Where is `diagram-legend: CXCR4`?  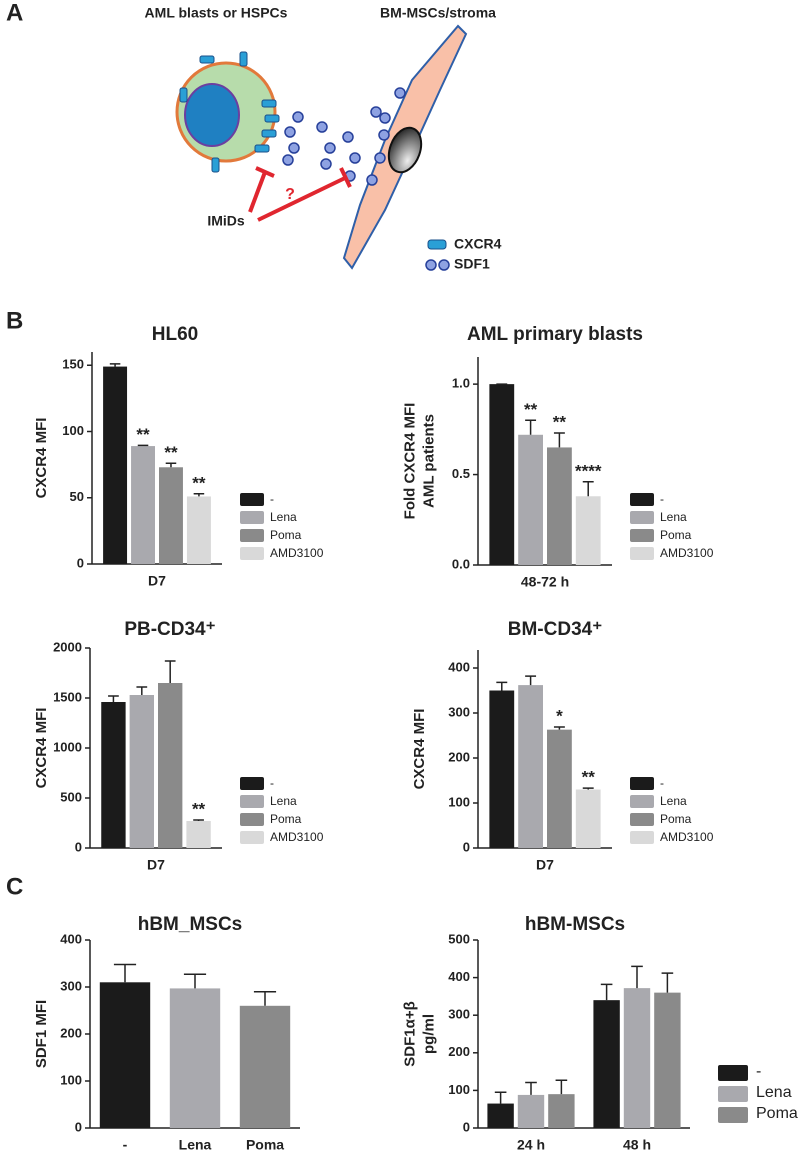
diagram-legend: CXCR4 is located at coordinates (478, 244).